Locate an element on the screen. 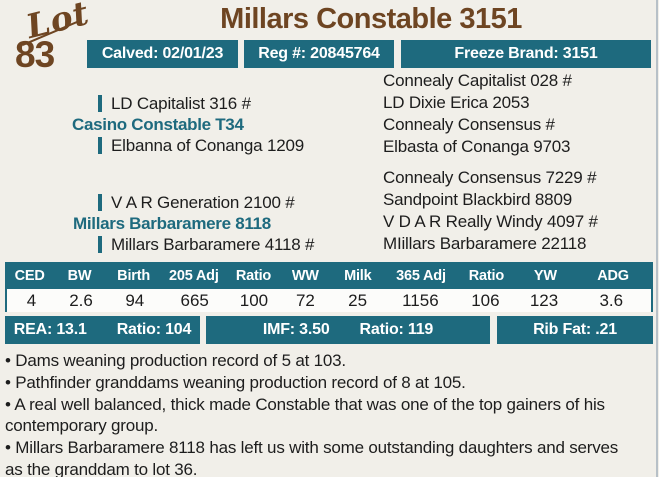  registration-bar: Reg #: 20845764 is located at coordinates (319, 54).